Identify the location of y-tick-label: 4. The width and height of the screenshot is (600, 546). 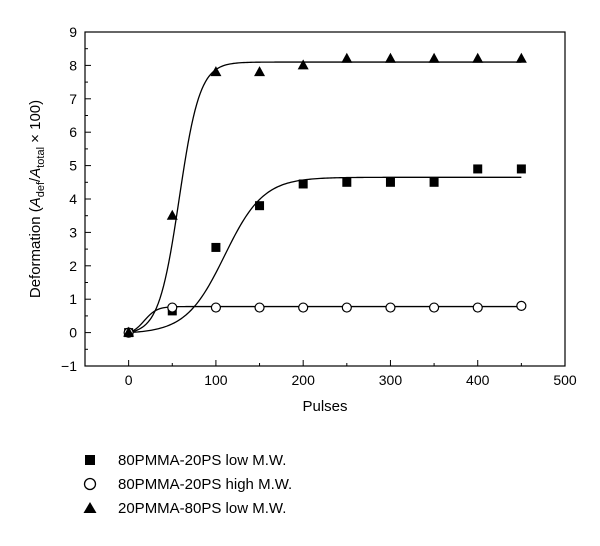
(73, 199).